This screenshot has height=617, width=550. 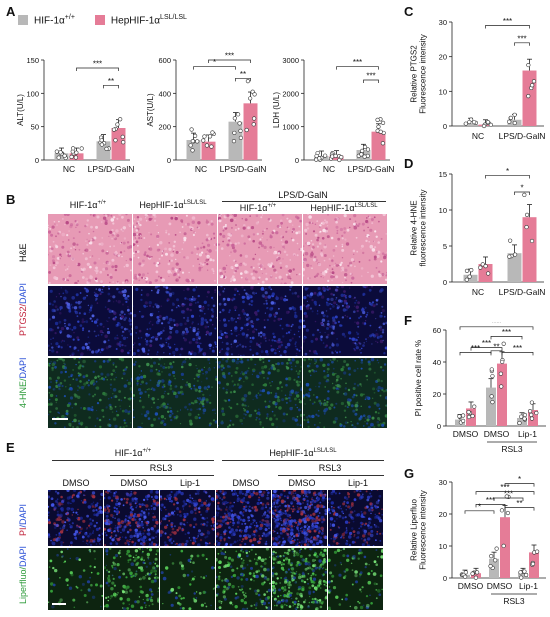 What do you see at coordinates (532, 402) in the screenshot?
I see `data-point` at bounding box center [532, 402].